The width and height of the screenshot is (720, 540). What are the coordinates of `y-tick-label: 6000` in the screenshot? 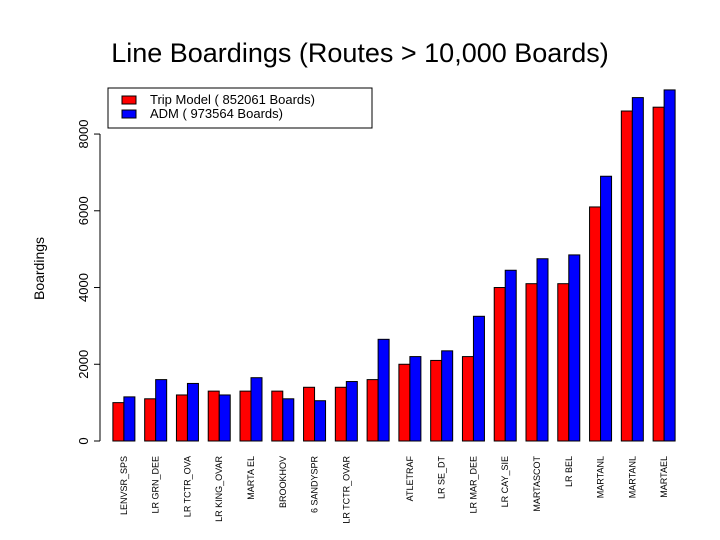 It's located at (83, 210).